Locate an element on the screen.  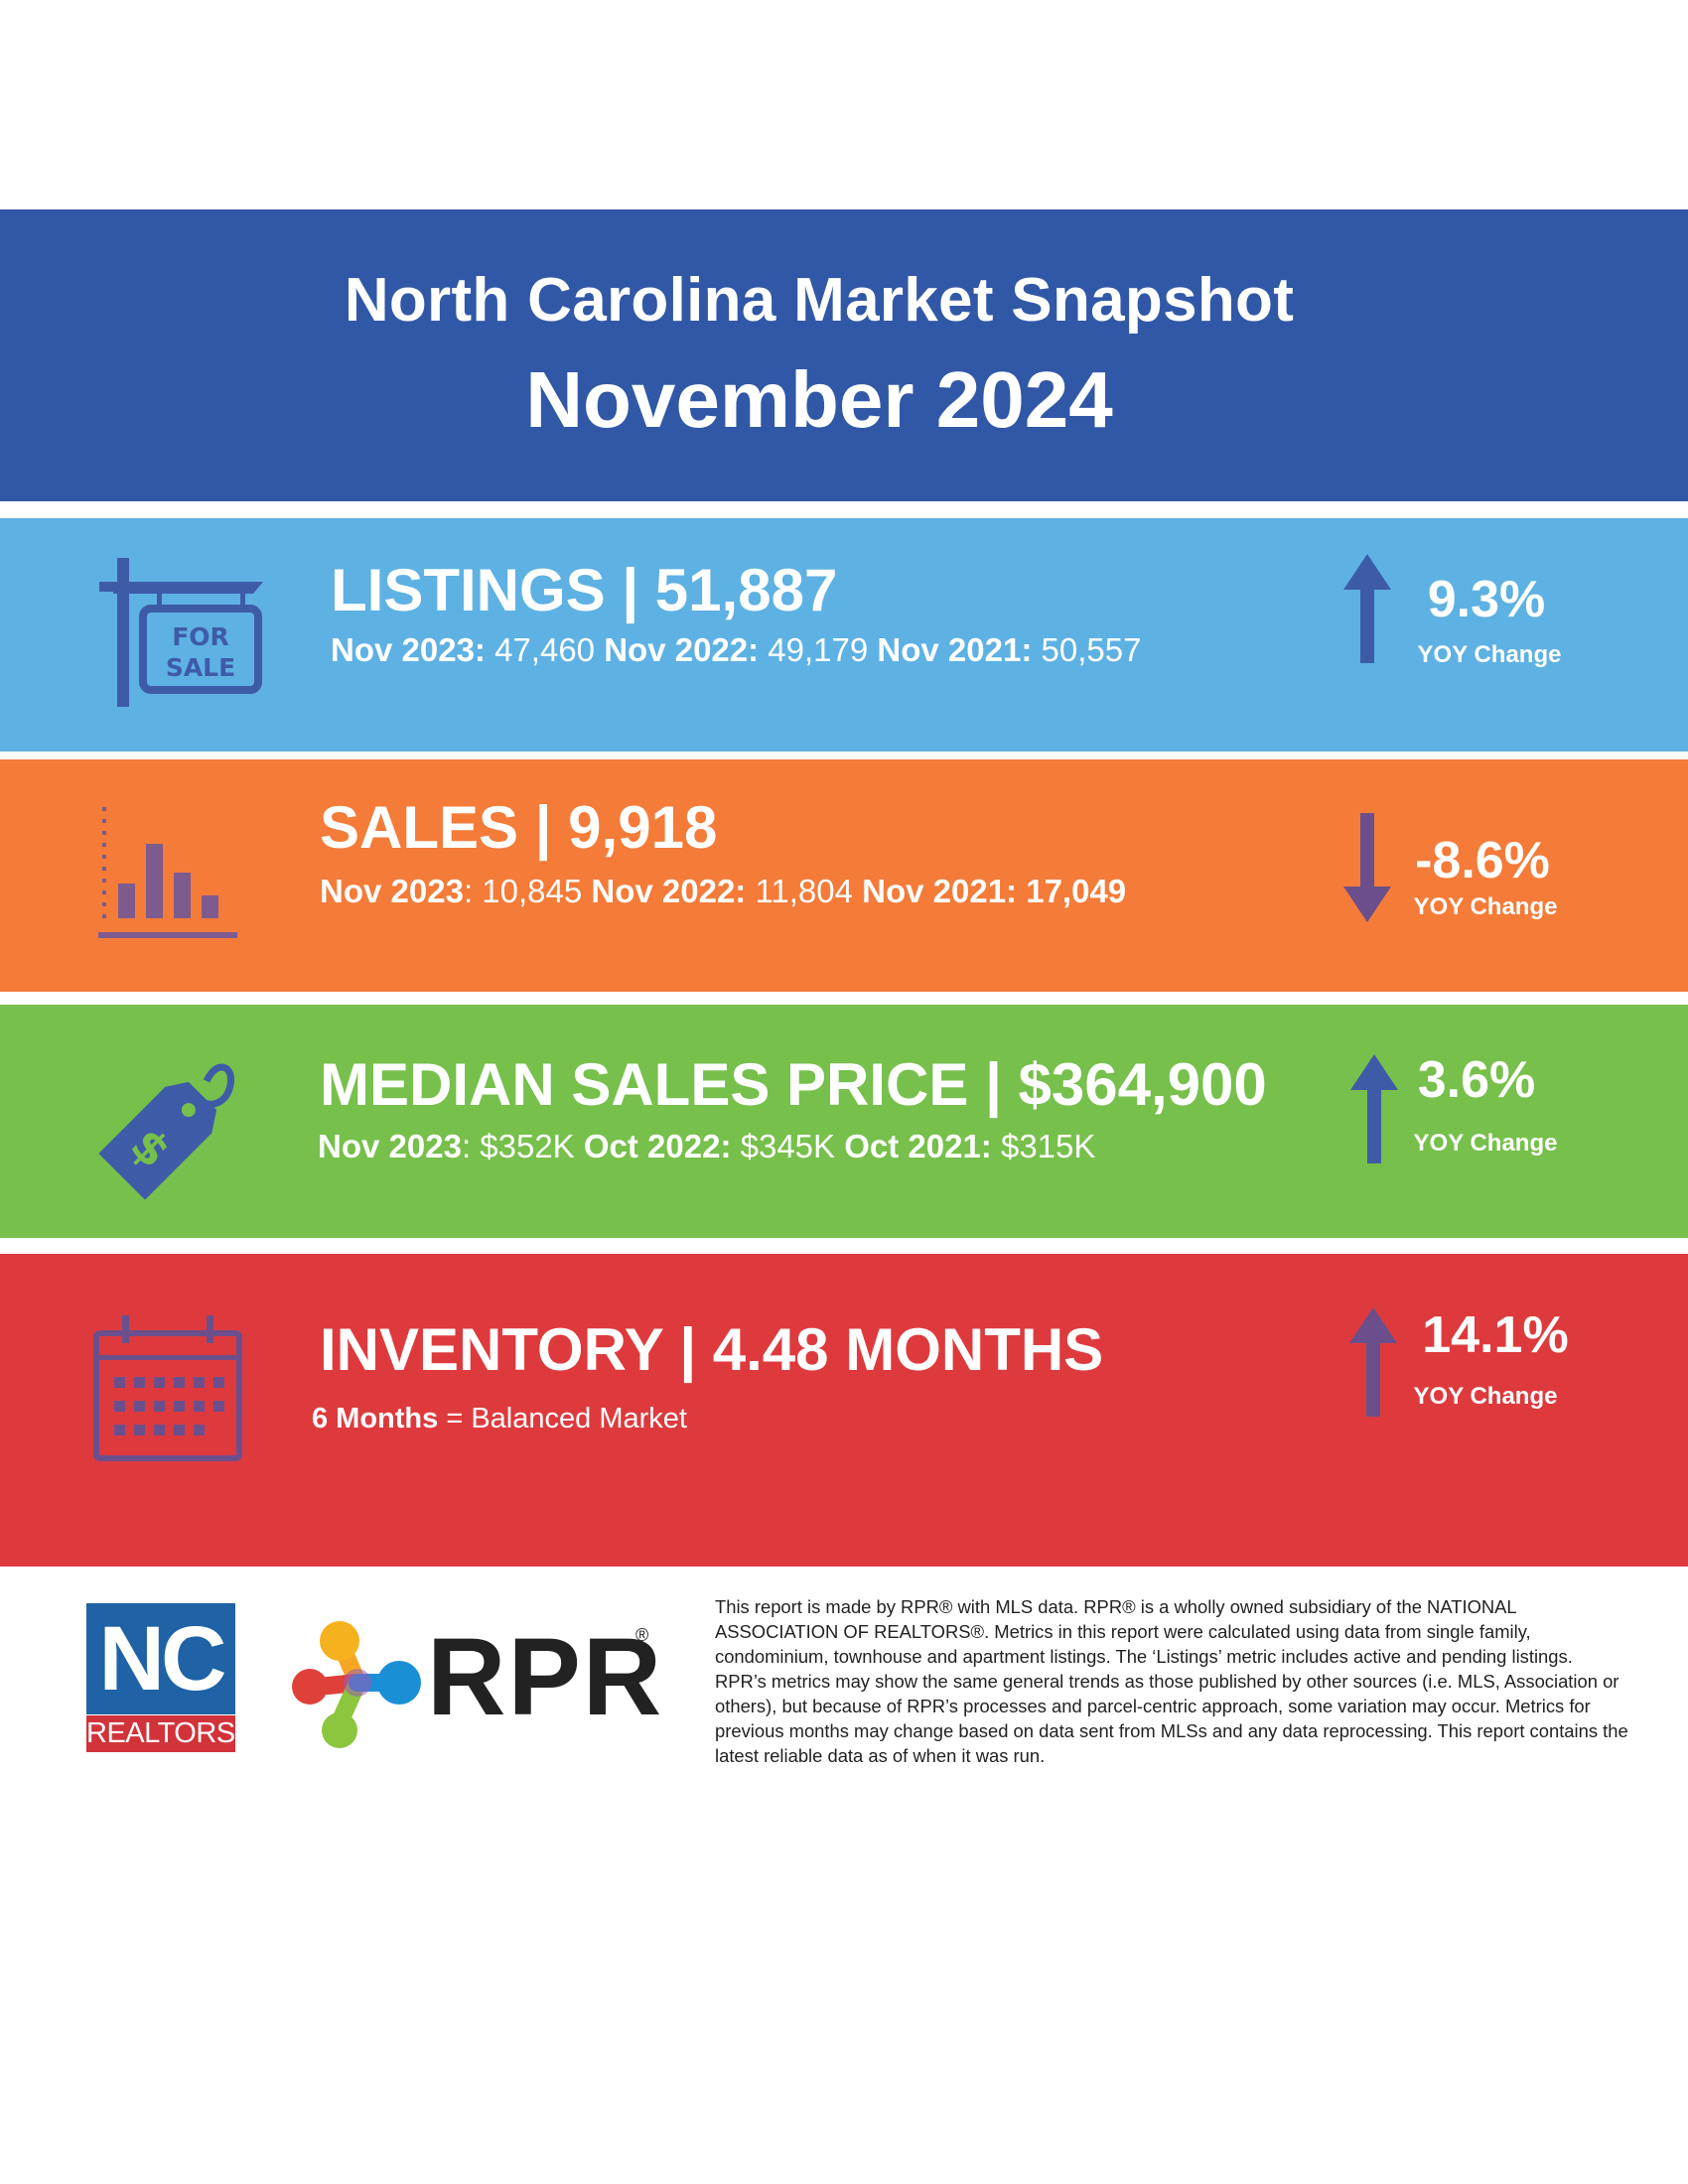
report-title: North Carolina Market Snapshot is located at coordinates (819, 300).